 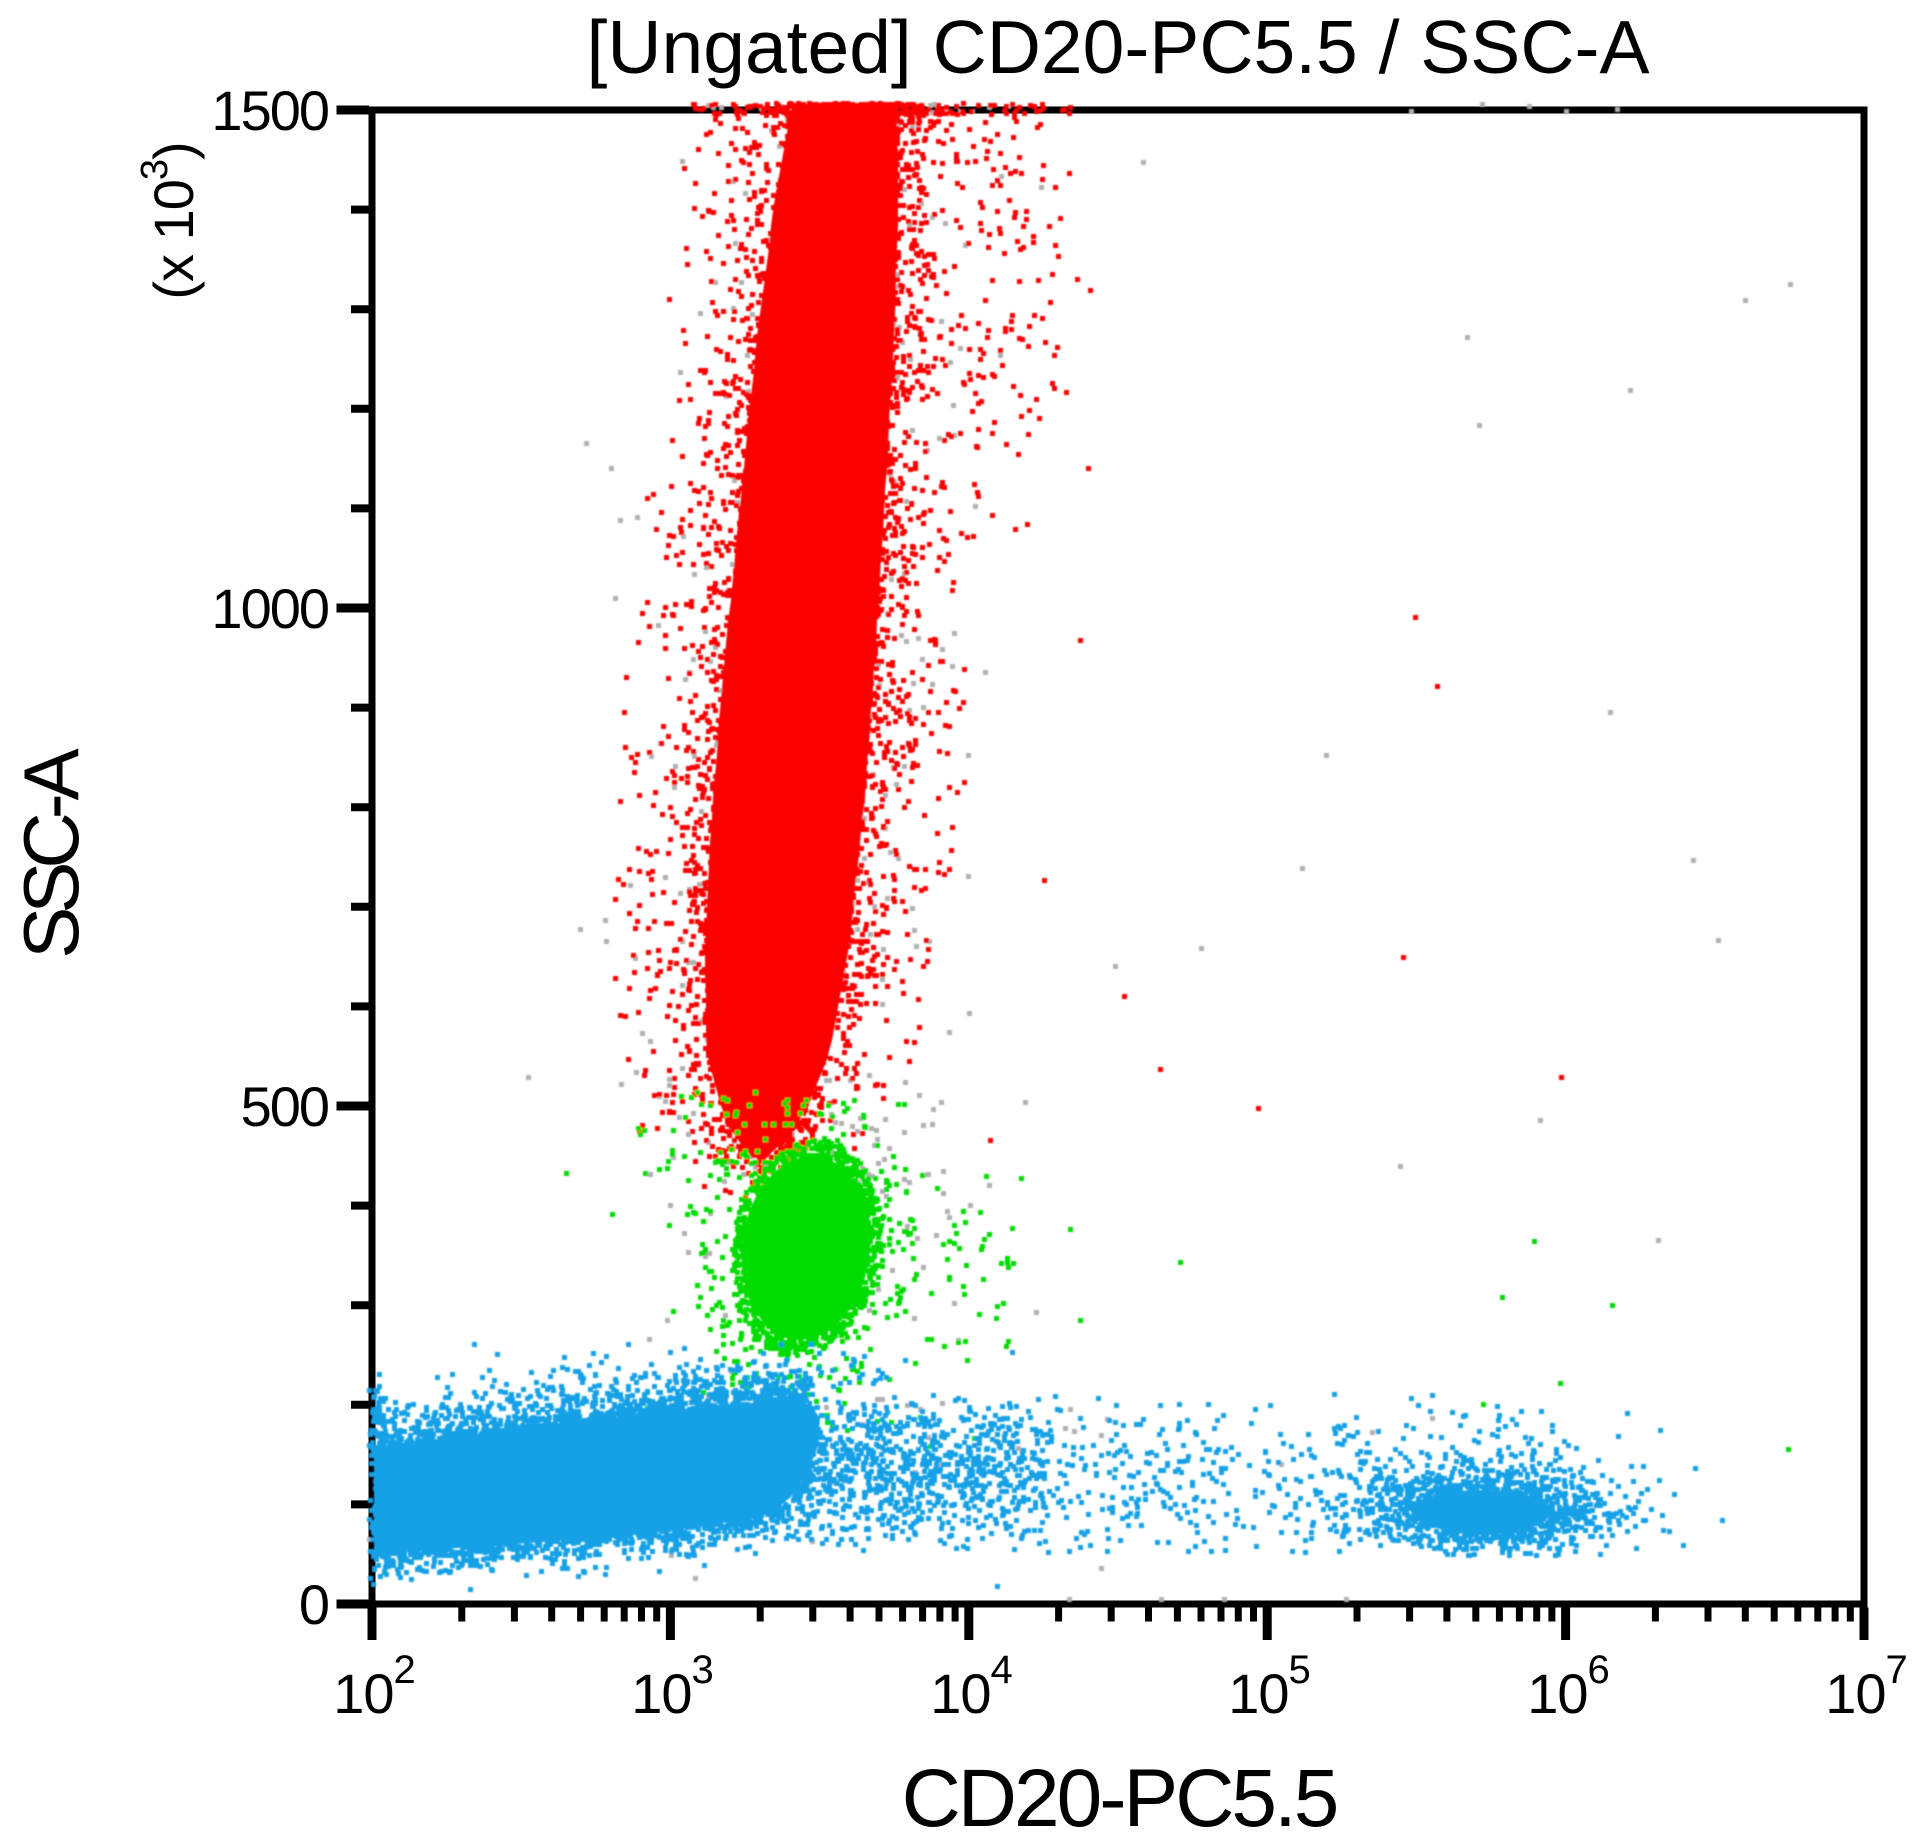 I want to click on svg-text: (x 103), so click(x=169, y=220).